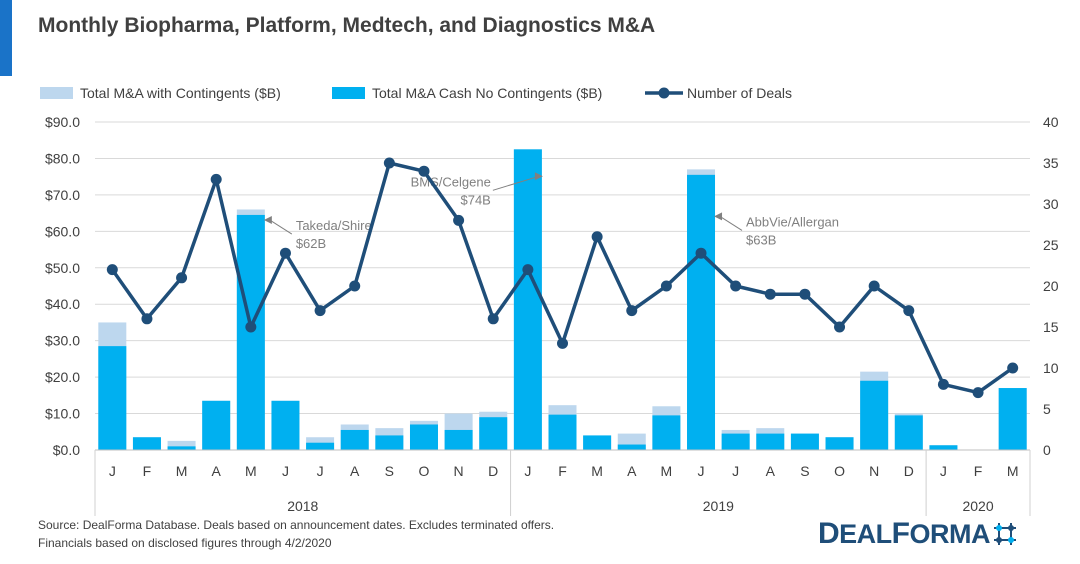  I want to click on legend-label-cash: Total M&A Cash No Contingents ($B), so click(487, 93).